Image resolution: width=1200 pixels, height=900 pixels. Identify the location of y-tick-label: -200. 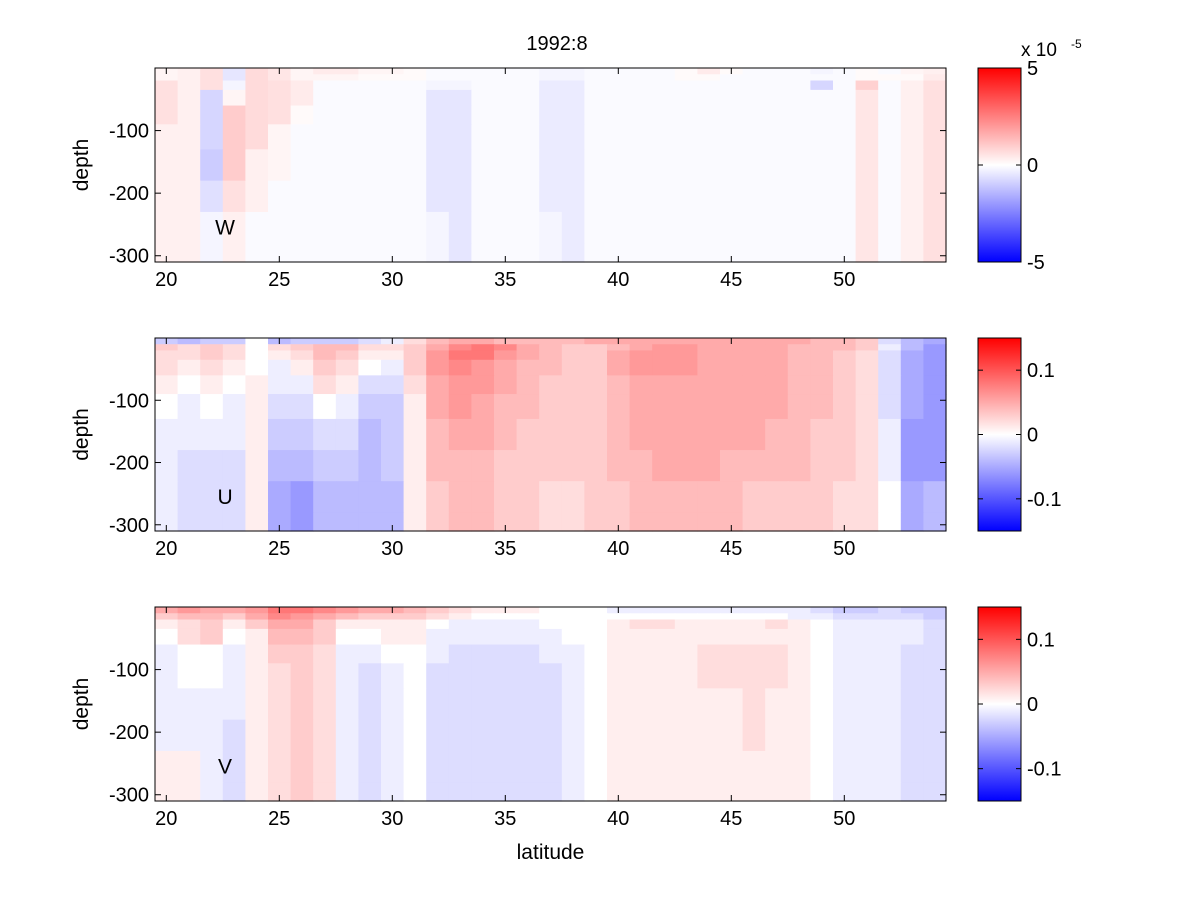
(129, 733).